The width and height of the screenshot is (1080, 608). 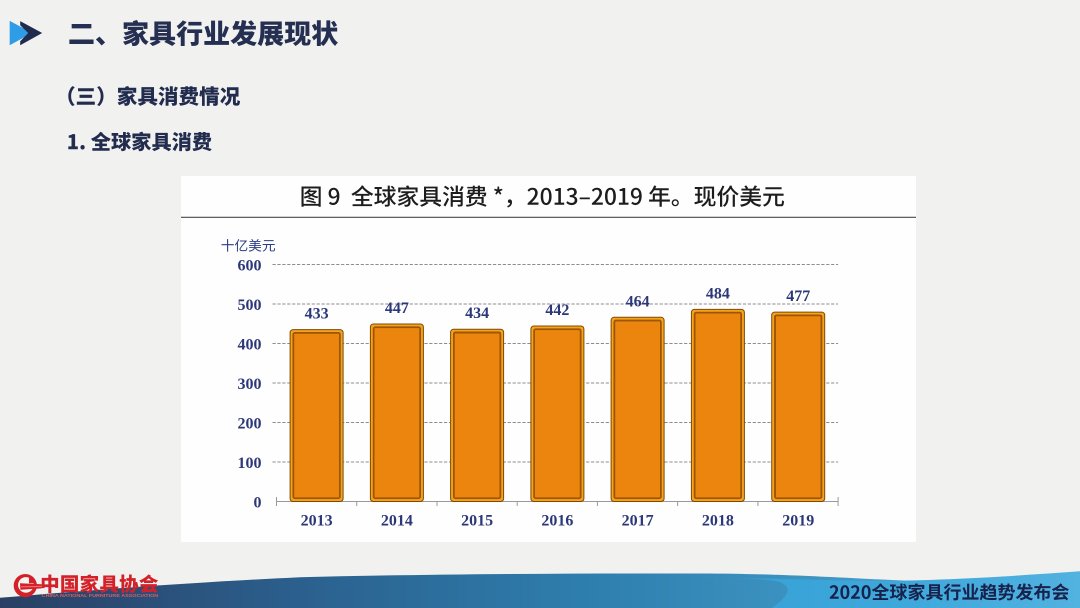 I want to click on svg-text: 0, so click(x=258, y=503).